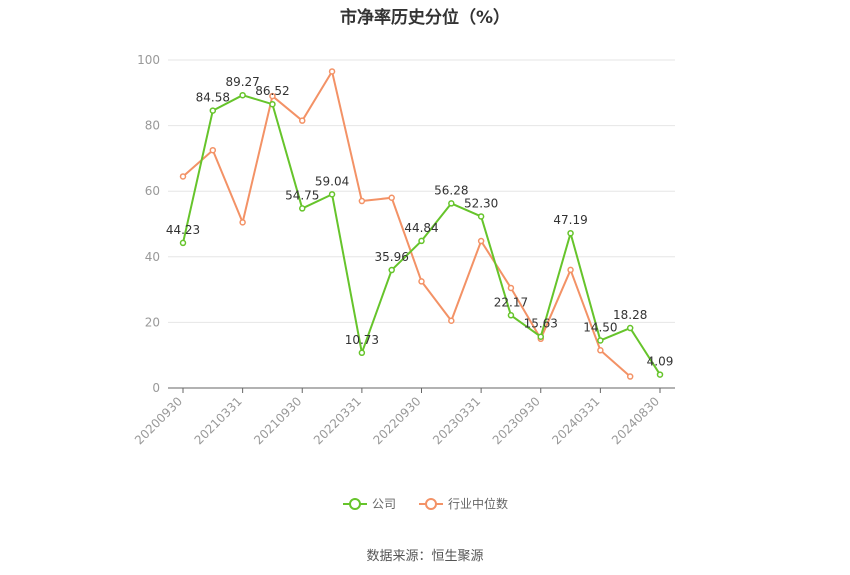 The width and height of the screenshot is (850, 575). What do you see at coordinates (481, 203) in the screenshot?
I see `data-label-company: 52.30` at bounding box center [481, 203].